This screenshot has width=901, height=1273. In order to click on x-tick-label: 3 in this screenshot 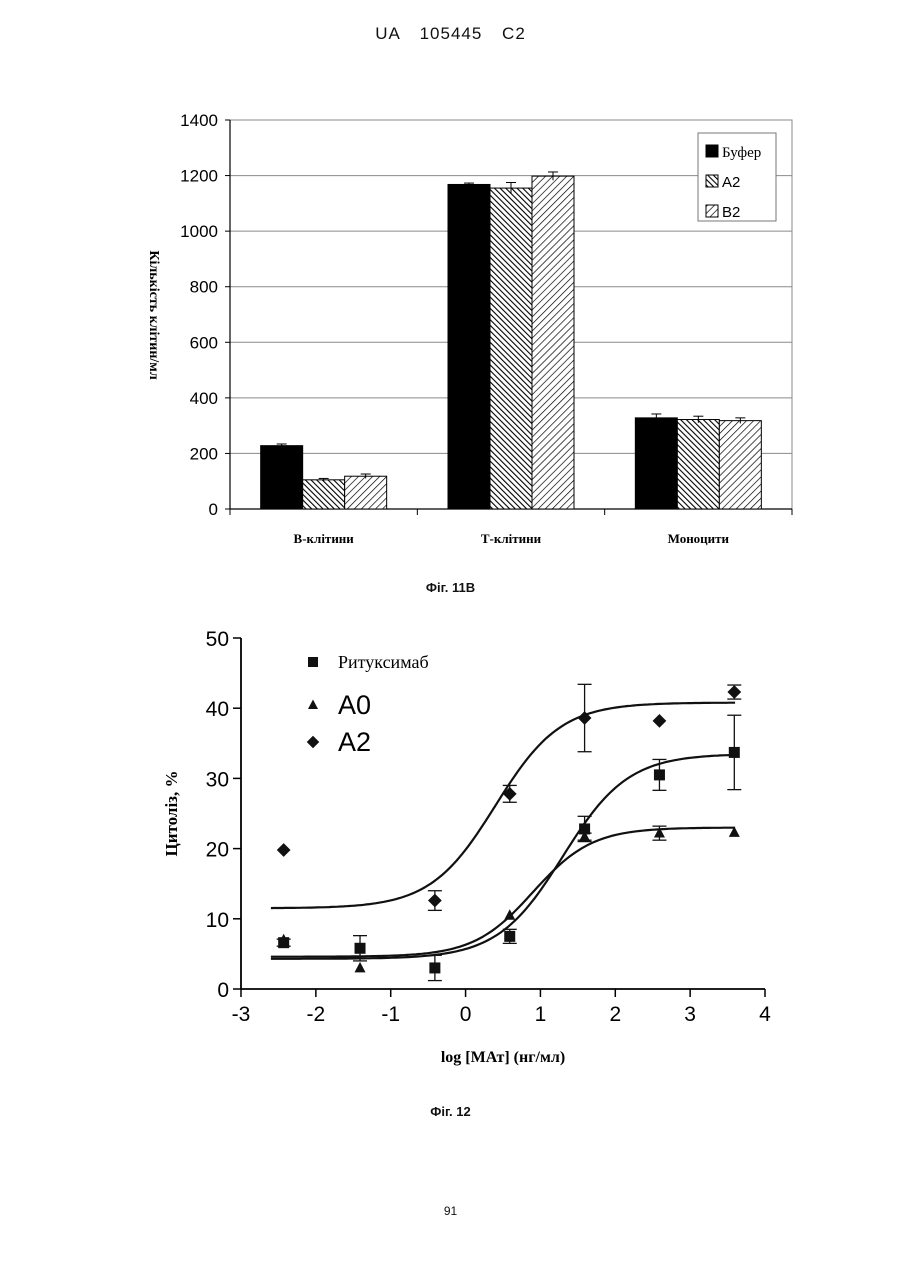, I will do `click(690, 1014)`.